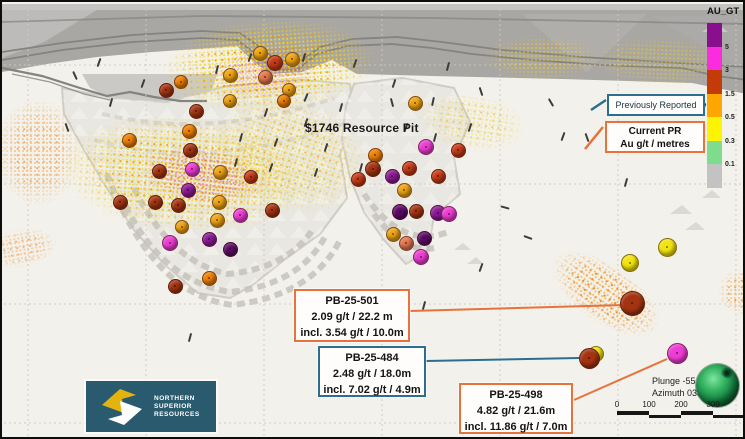 This screenshot has width=745, height=439. I want to click on navigation-sphere, so click(717, 385).